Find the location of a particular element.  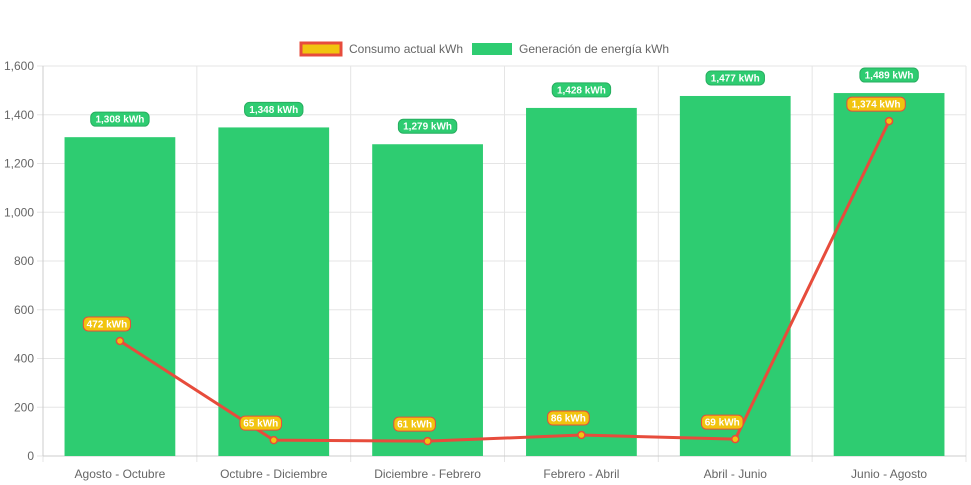

x-tick-label: Diciembre - Febrero is located at coordinates (427, 474).